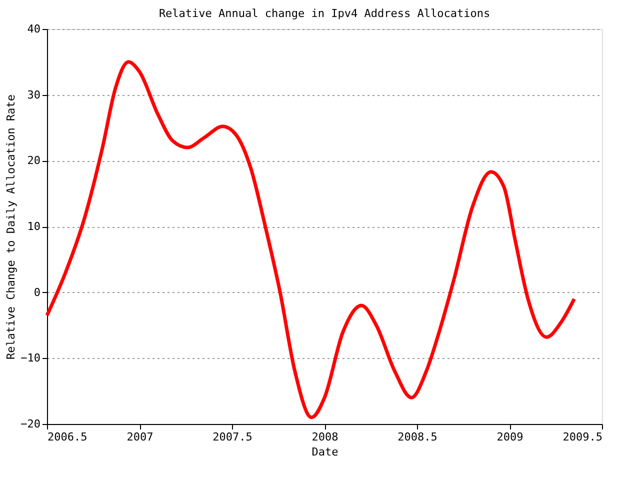 The image size is (640, 480). What do you see at coordinates (582, 437) in the screenshot?
I see `x-tick-label: 2009.5` at bounding box center [582, 437].